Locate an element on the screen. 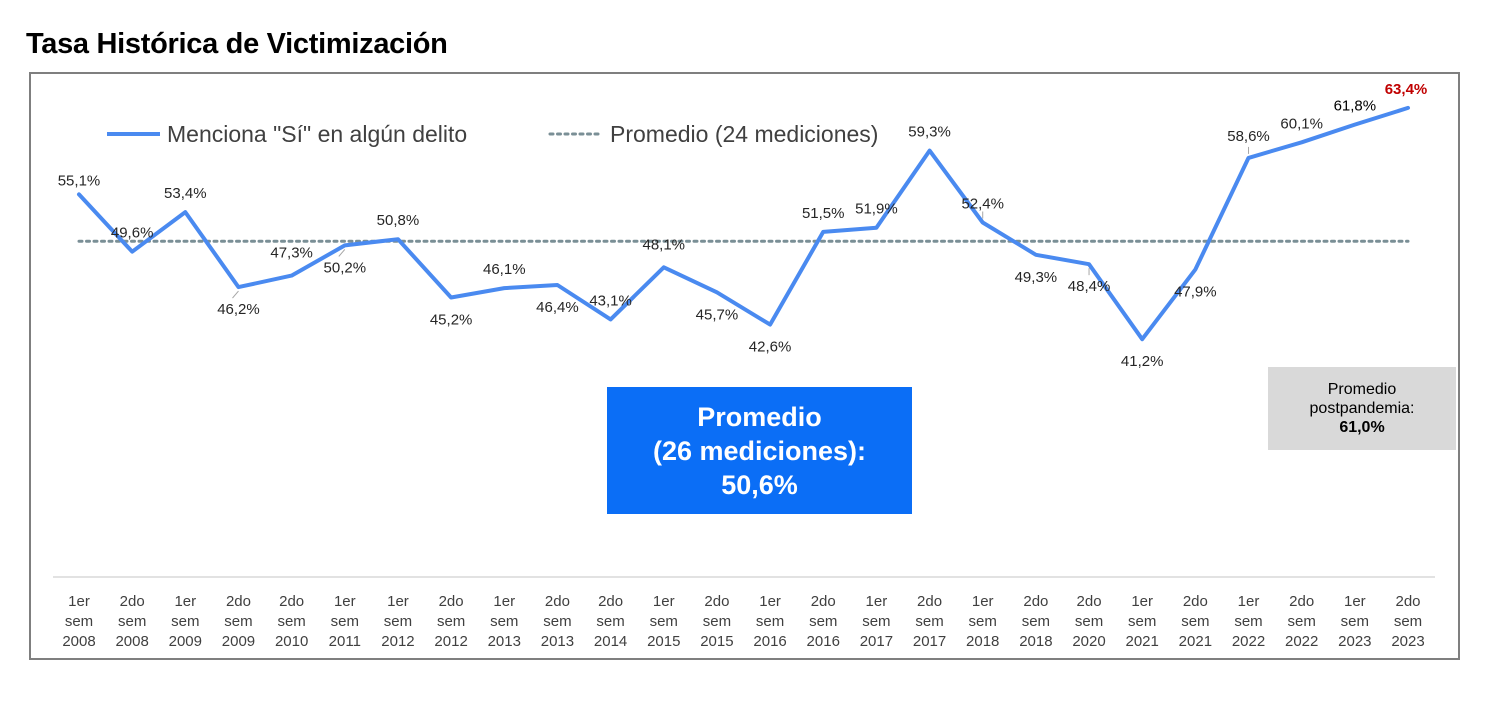  average-box-title: Promedio is located at coordinates (759, 416).